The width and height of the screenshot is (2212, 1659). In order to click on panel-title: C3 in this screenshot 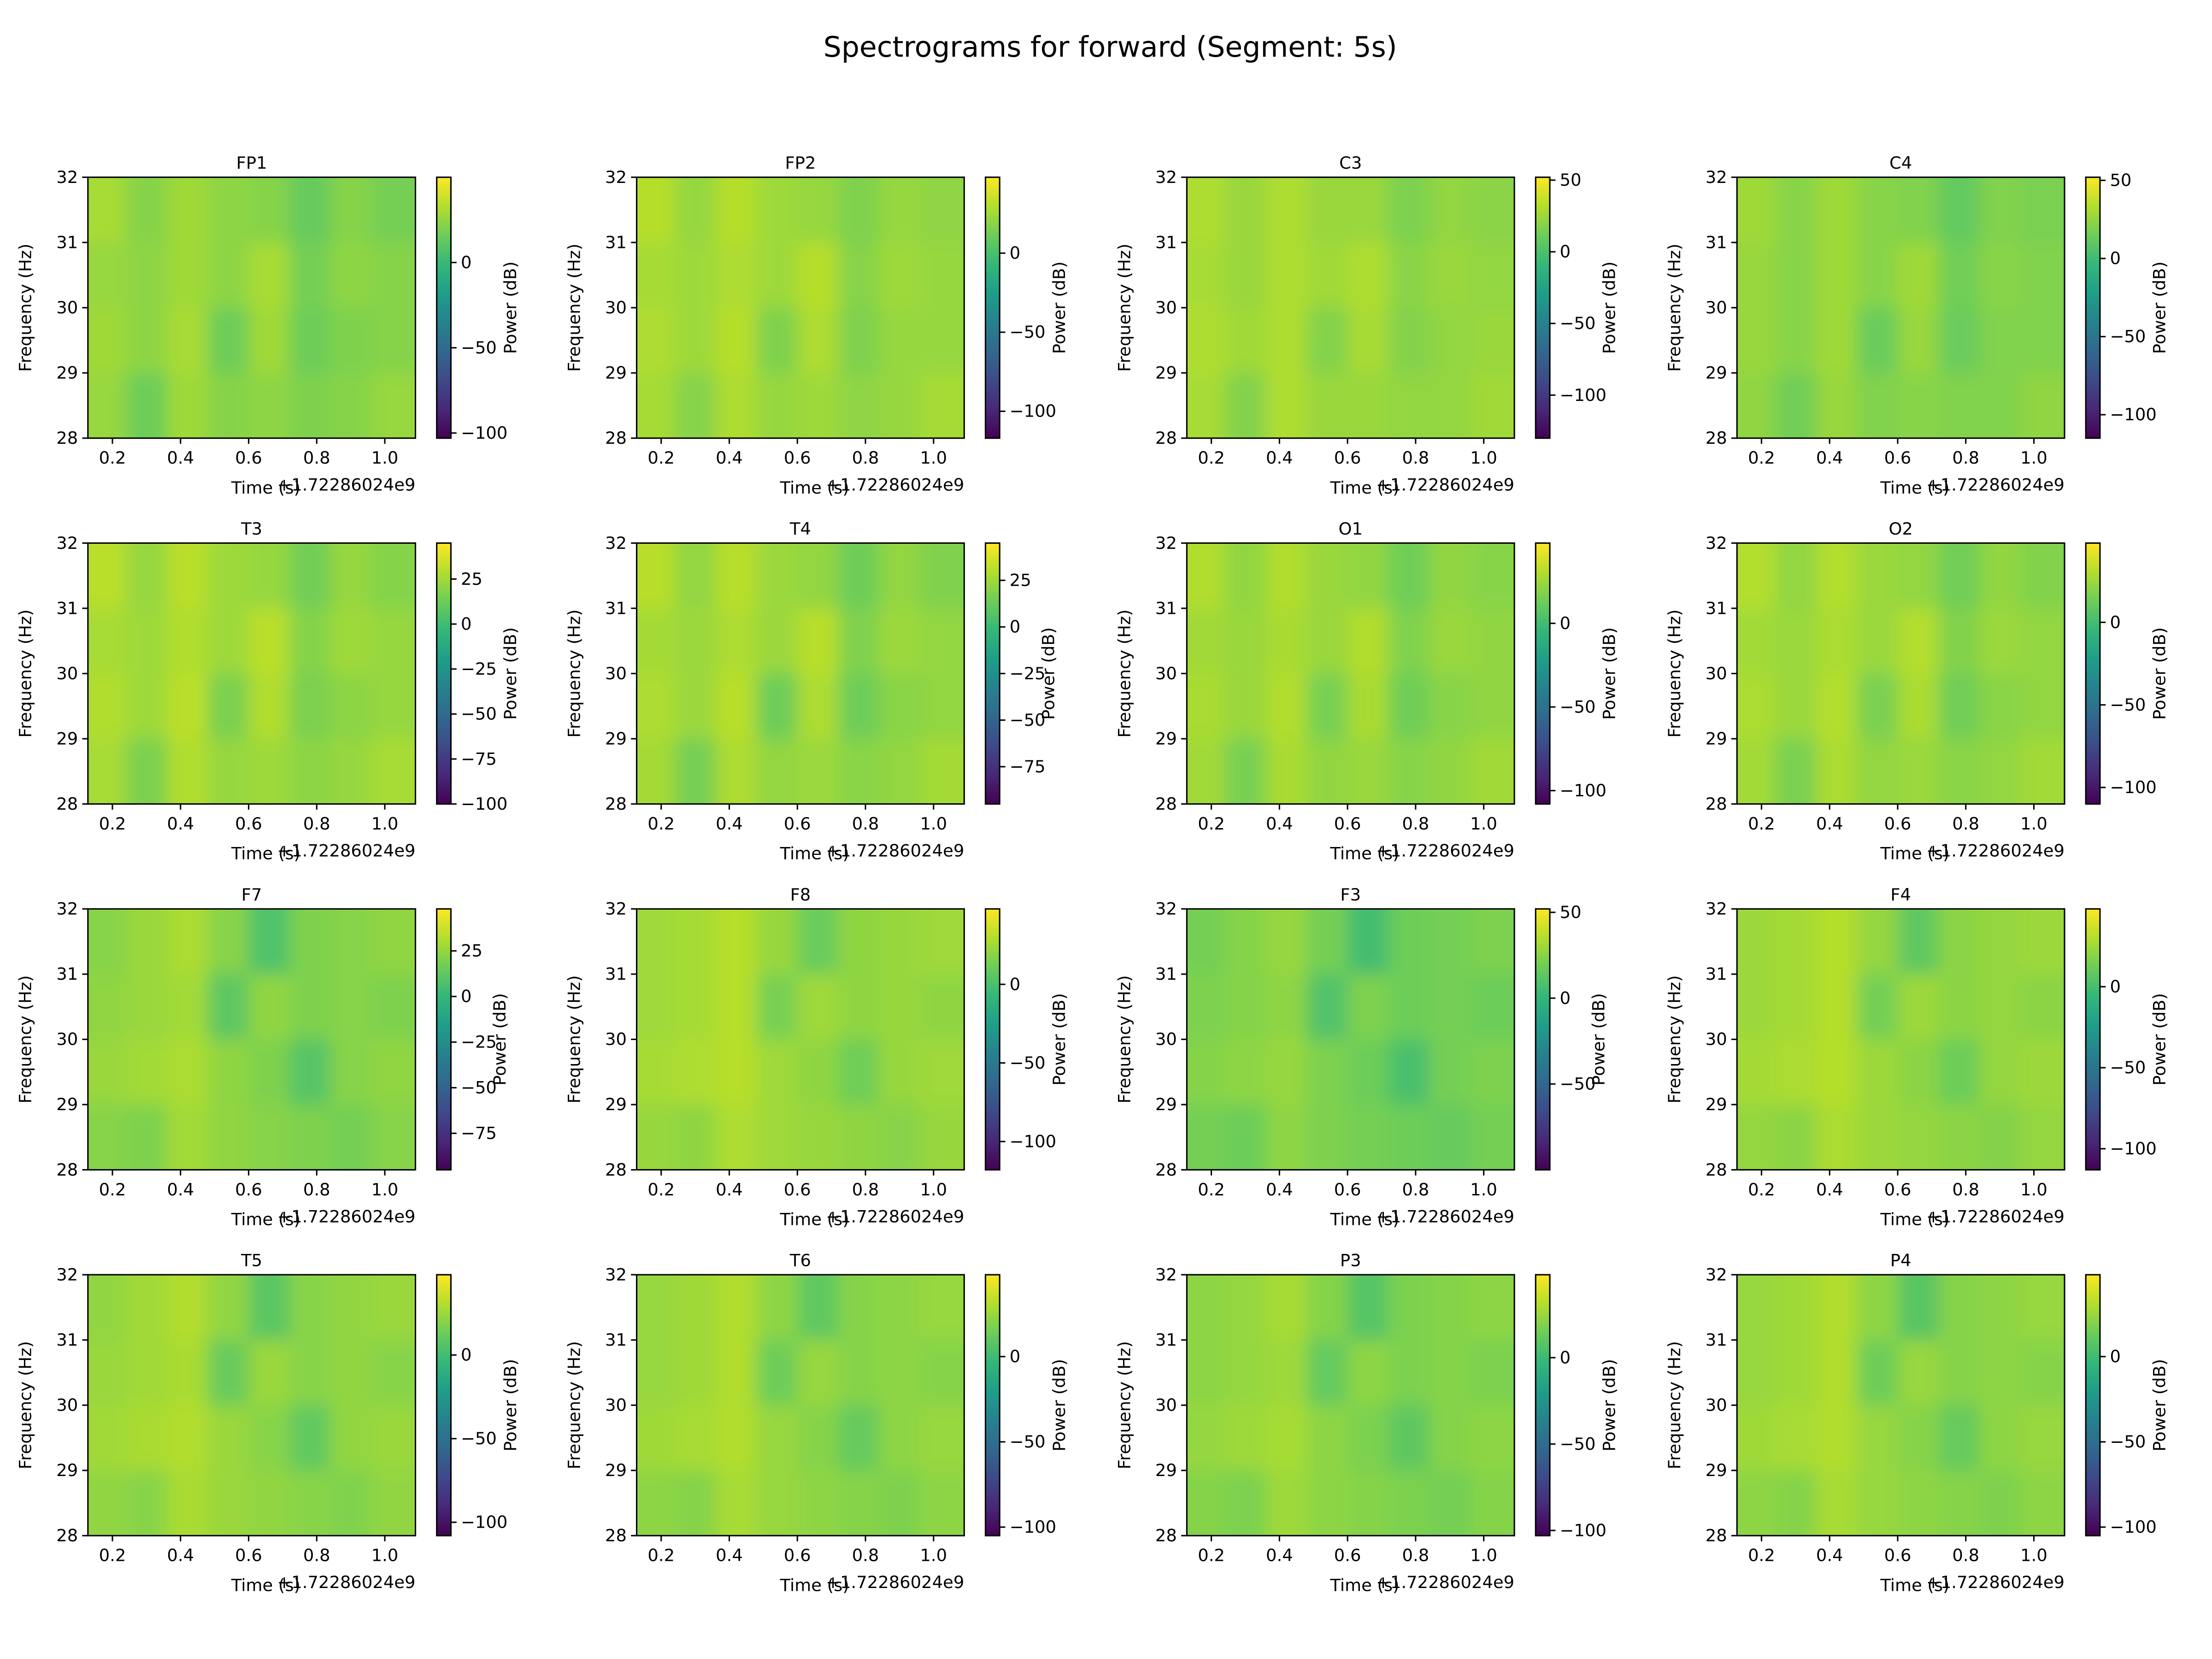, I will do `click(1350, 163)`.